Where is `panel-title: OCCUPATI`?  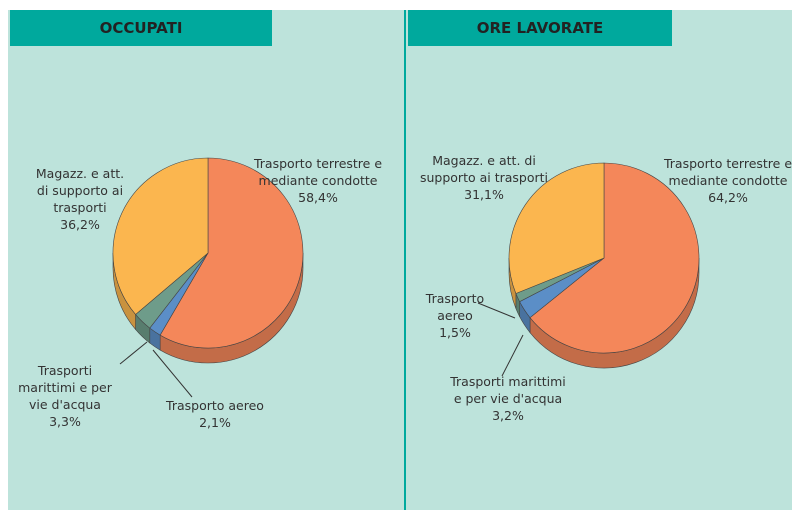 panel-title: OCCUPATI is located at coordinates (141, 28).